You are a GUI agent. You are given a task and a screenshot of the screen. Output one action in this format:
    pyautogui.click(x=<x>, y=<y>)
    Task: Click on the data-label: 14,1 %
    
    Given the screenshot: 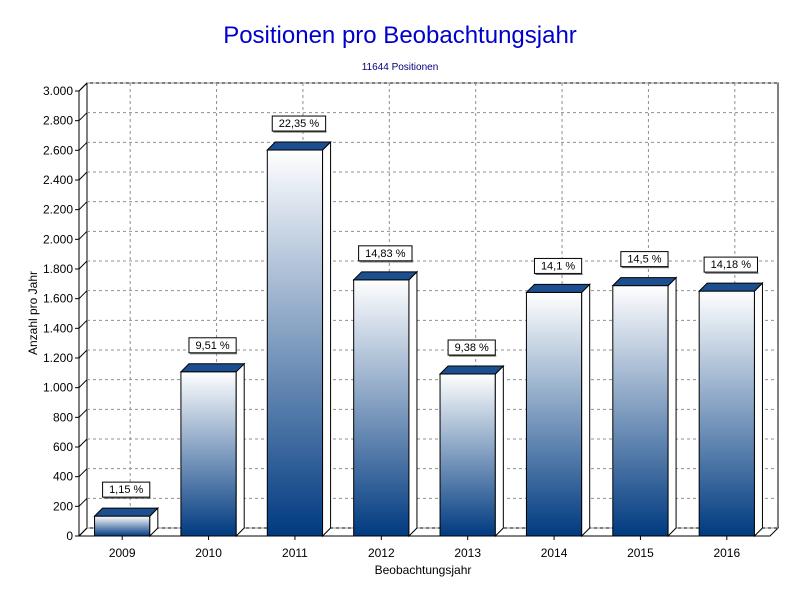 What is the action you would take?
    pyautogui.click(x=558, y=266)
    